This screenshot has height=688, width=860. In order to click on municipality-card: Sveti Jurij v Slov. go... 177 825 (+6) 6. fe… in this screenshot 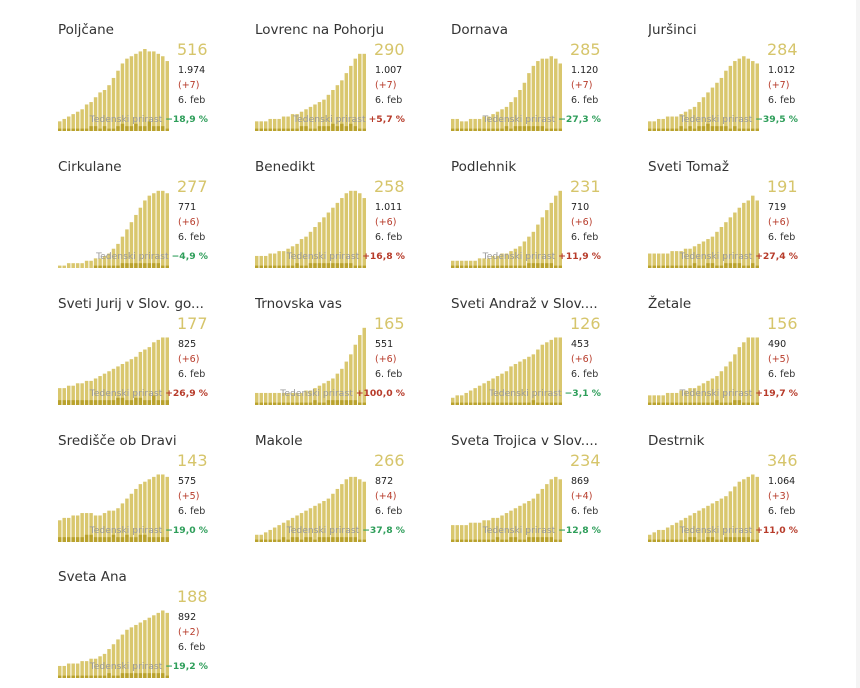, I will do `click(156, 355)`.